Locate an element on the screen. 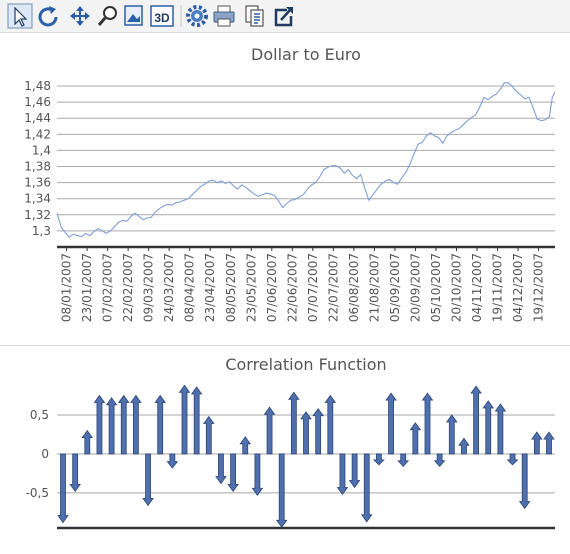 The width and height of the screenshot is (570, 554). x-tick-label: 06/08/2007 is located at coordinates (354, 287).